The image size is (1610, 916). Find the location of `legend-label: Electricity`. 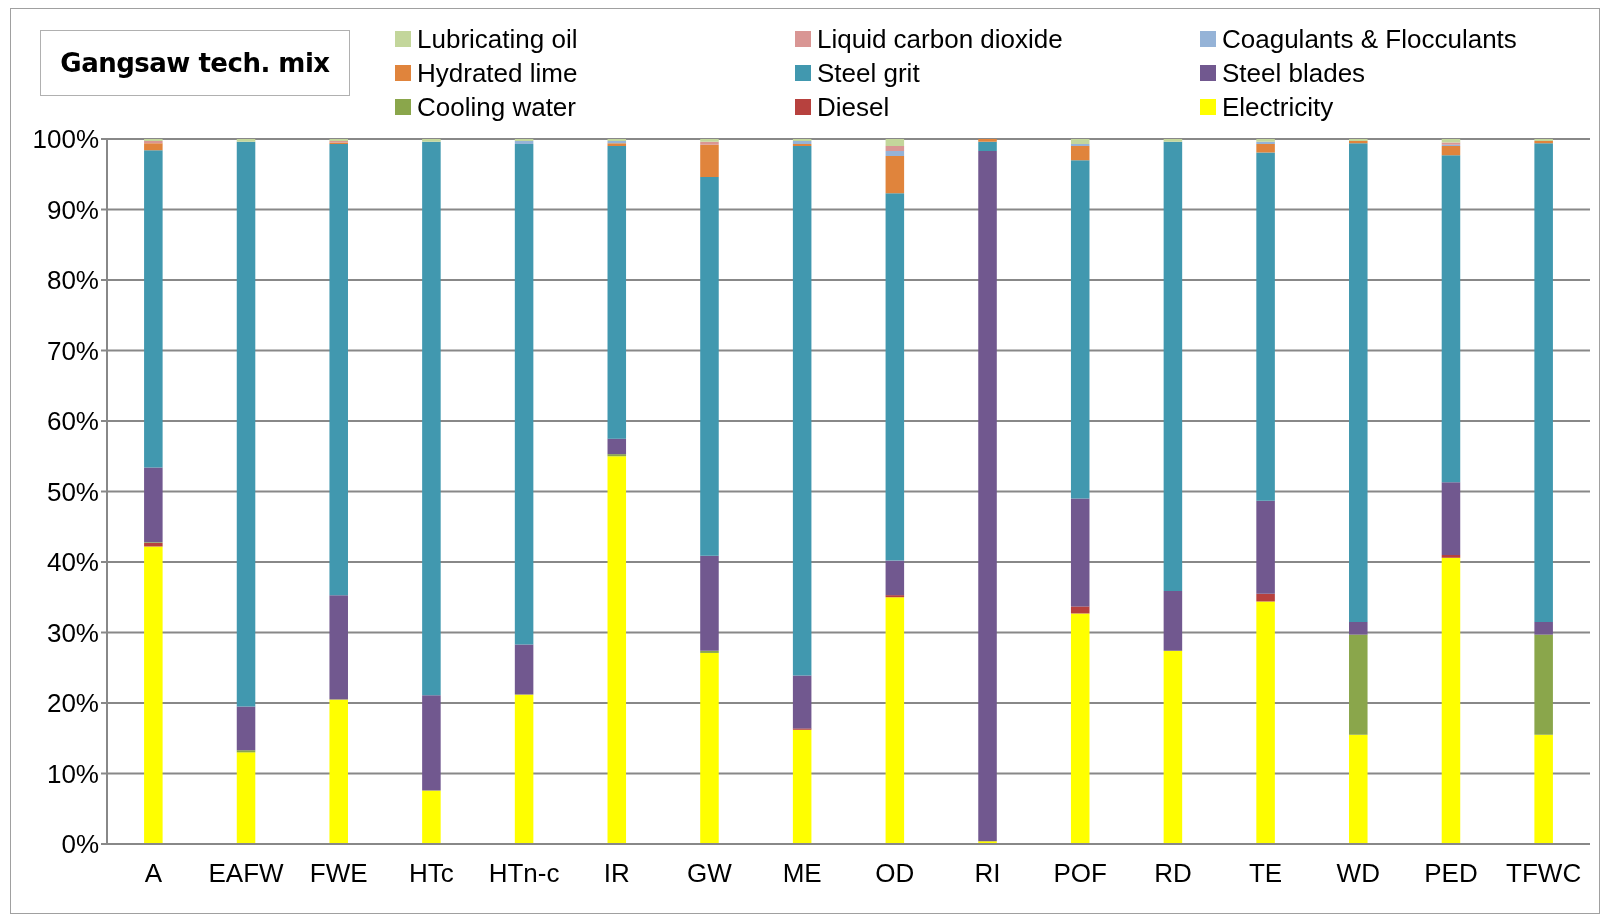

legend-label: Electricity is located at coordinates (1278, 107).